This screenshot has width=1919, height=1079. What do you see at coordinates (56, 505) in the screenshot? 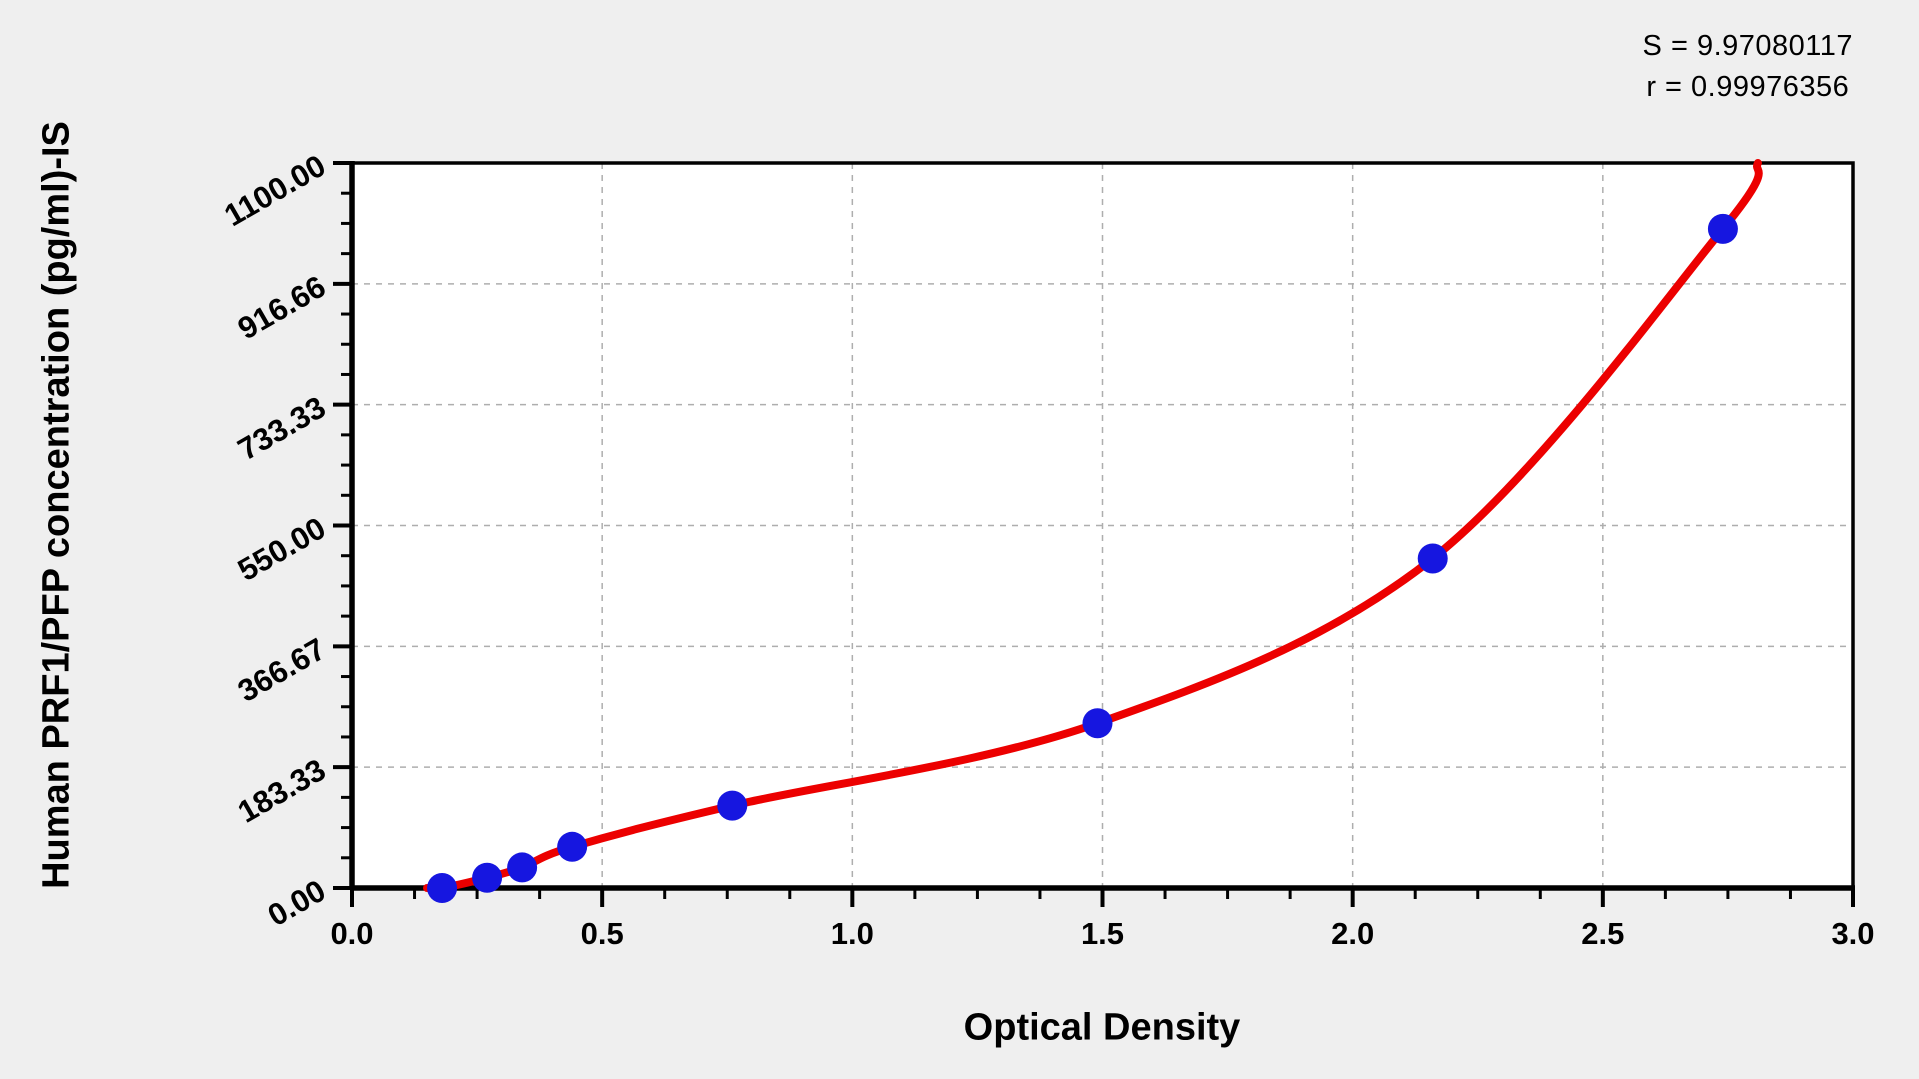
I see `y-axis-title: Human PRF1/PFP concentration (pg/ml)-IS` at bounding box center [56, 505].